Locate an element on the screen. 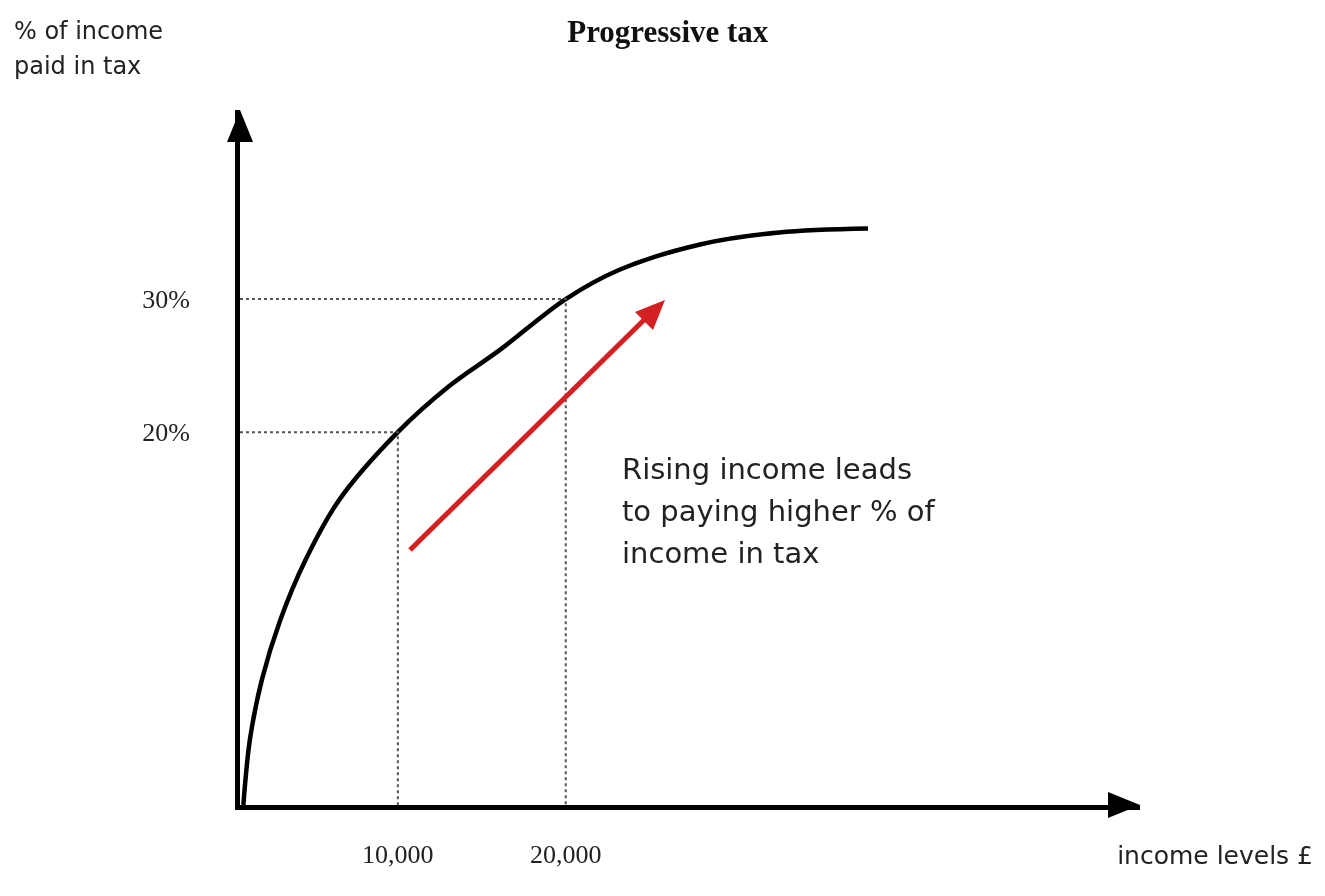 This screenshot has height=896, width=1325. y-tick-label: 20% is located at coordinates (166, 433).